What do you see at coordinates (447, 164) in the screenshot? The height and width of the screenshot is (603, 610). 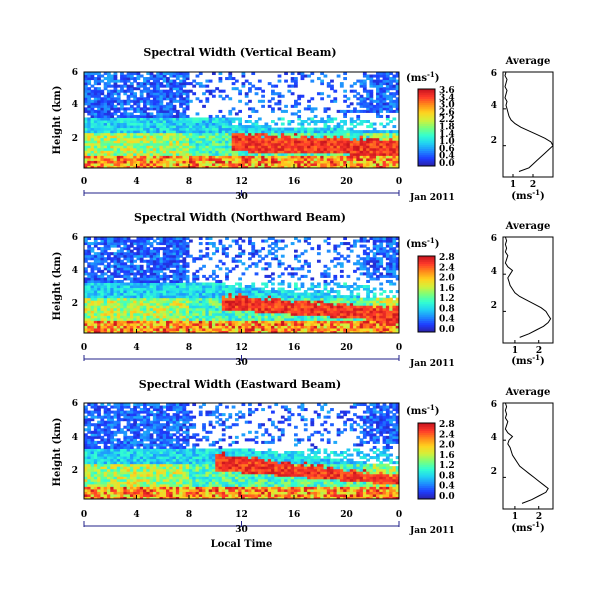 I see `colorbar-tick-label: 0.0` at bounding box center [447, 164].